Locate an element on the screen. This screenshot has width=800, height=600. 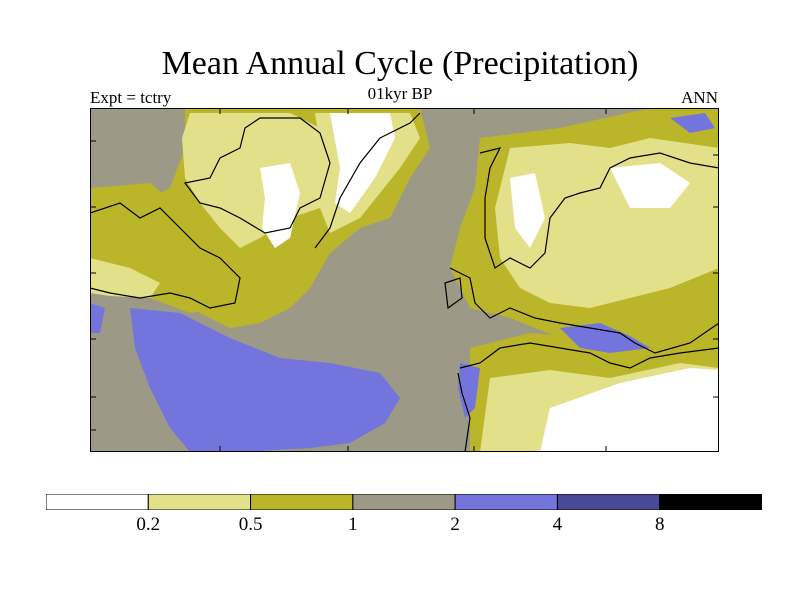
colorbar-tick-label: 0.2 is located at coordinates (148, 524).